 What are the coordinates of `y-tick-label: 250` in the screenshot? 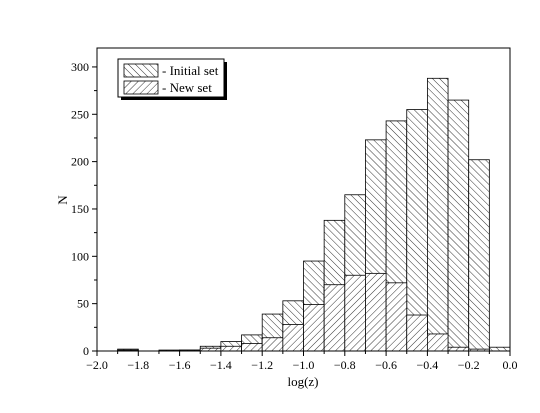 It's located at (80, 114).